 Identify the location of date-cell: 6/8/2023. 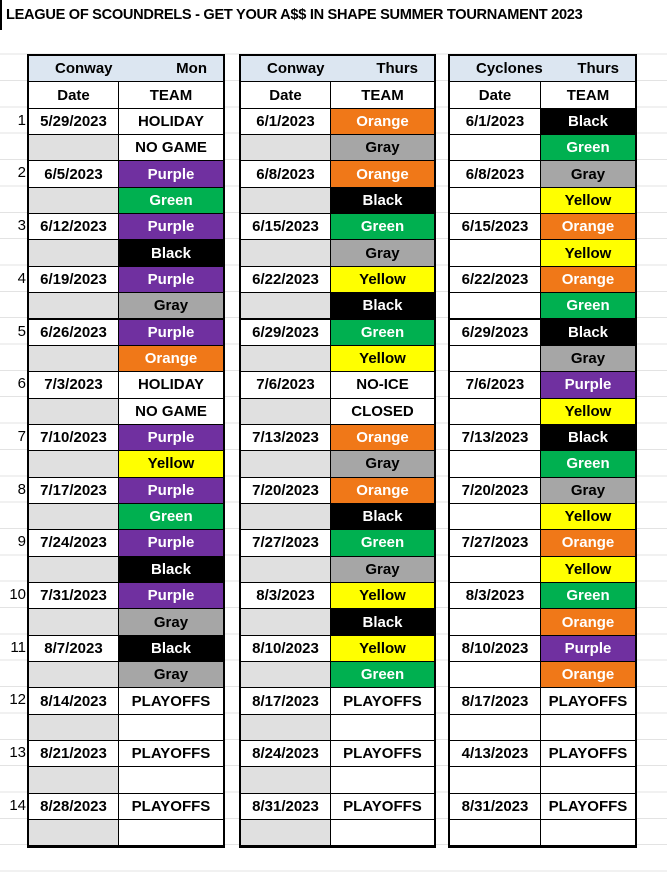
(285, 174).